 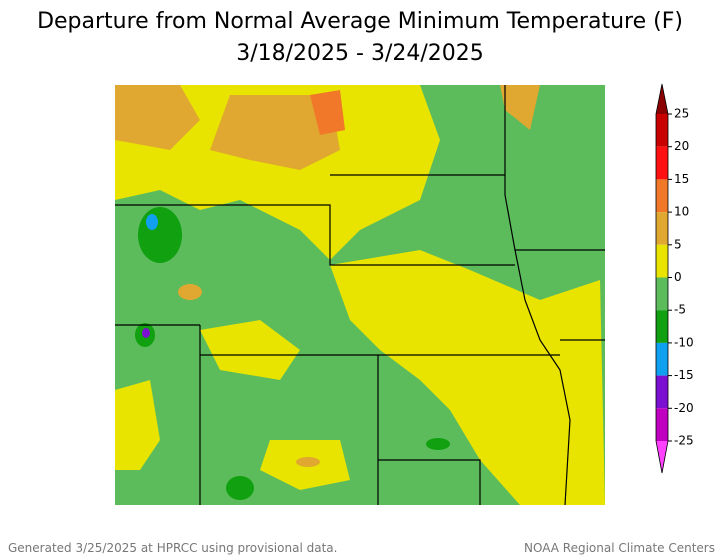 What do you see at coordinates (678, 244) in the screenshot?
I see `colorbar-label: 5` at bounding box center [678, 244].